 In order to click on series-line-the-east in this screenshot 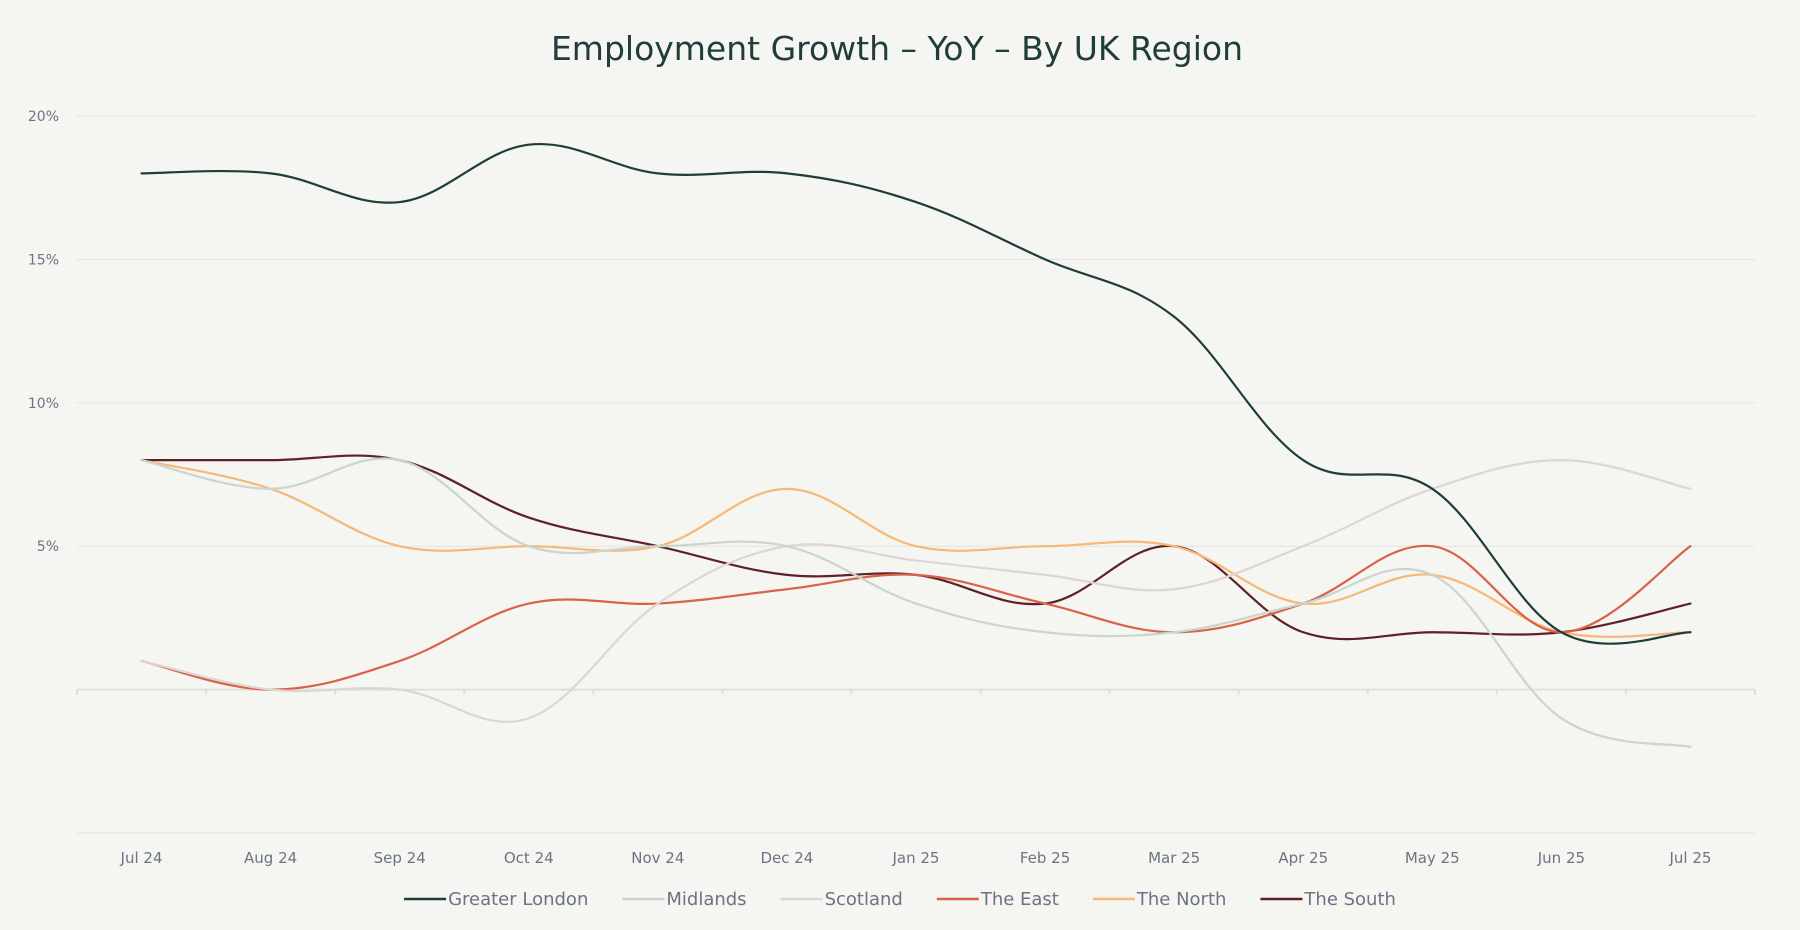, I will do `click(916, 617)`.